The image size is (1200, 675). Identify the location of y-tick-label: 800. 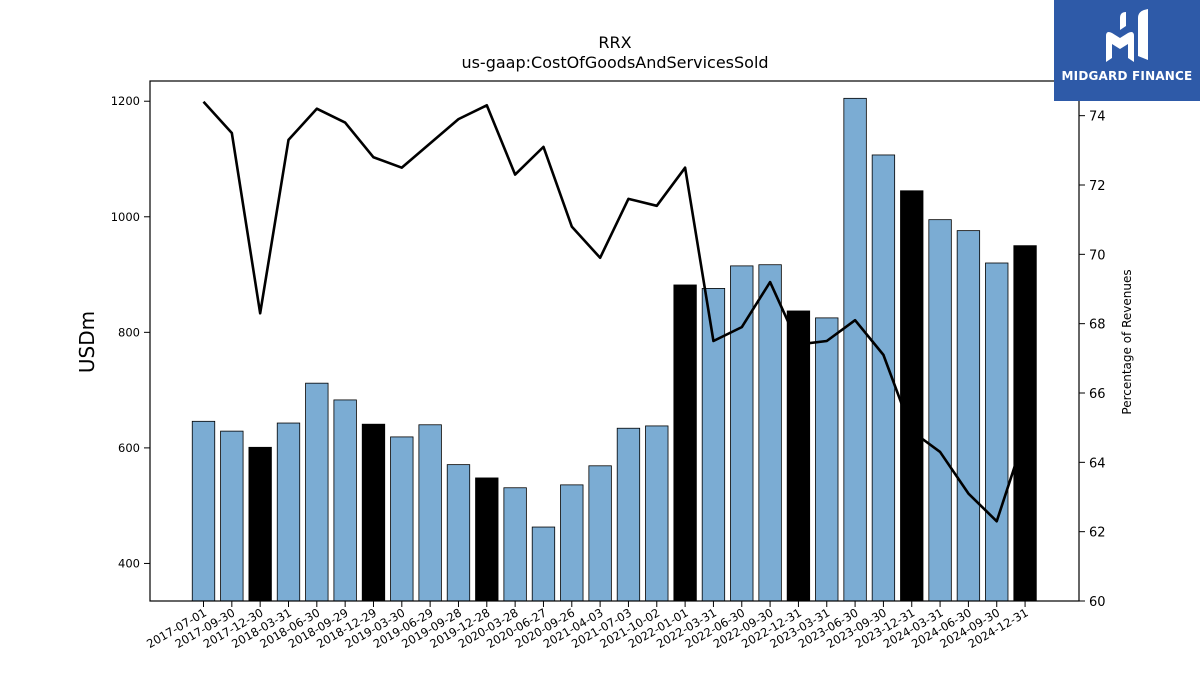
(129, 332).